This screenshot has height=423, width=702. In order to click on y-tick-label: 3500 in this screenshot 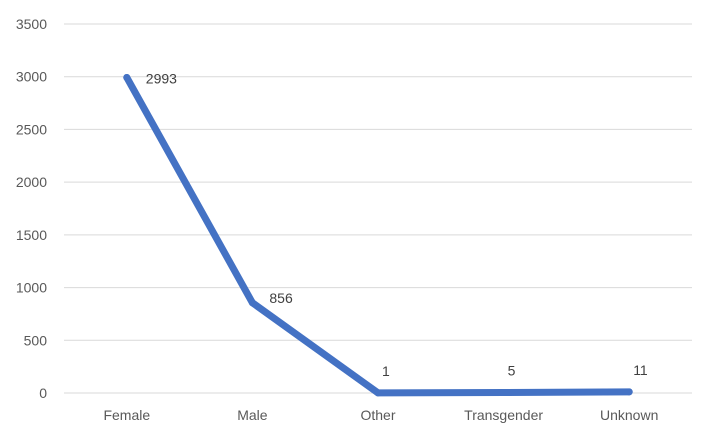, I will do `click(31, 24)`.